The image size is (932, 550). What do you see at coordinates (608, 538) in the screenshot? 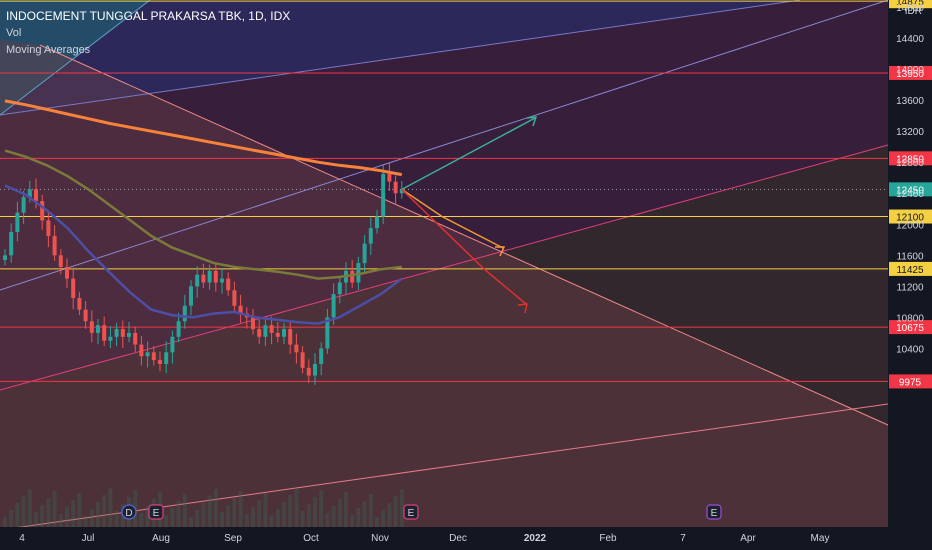
I see `x-tick-label: Feb` at bounding box center [608, 538].